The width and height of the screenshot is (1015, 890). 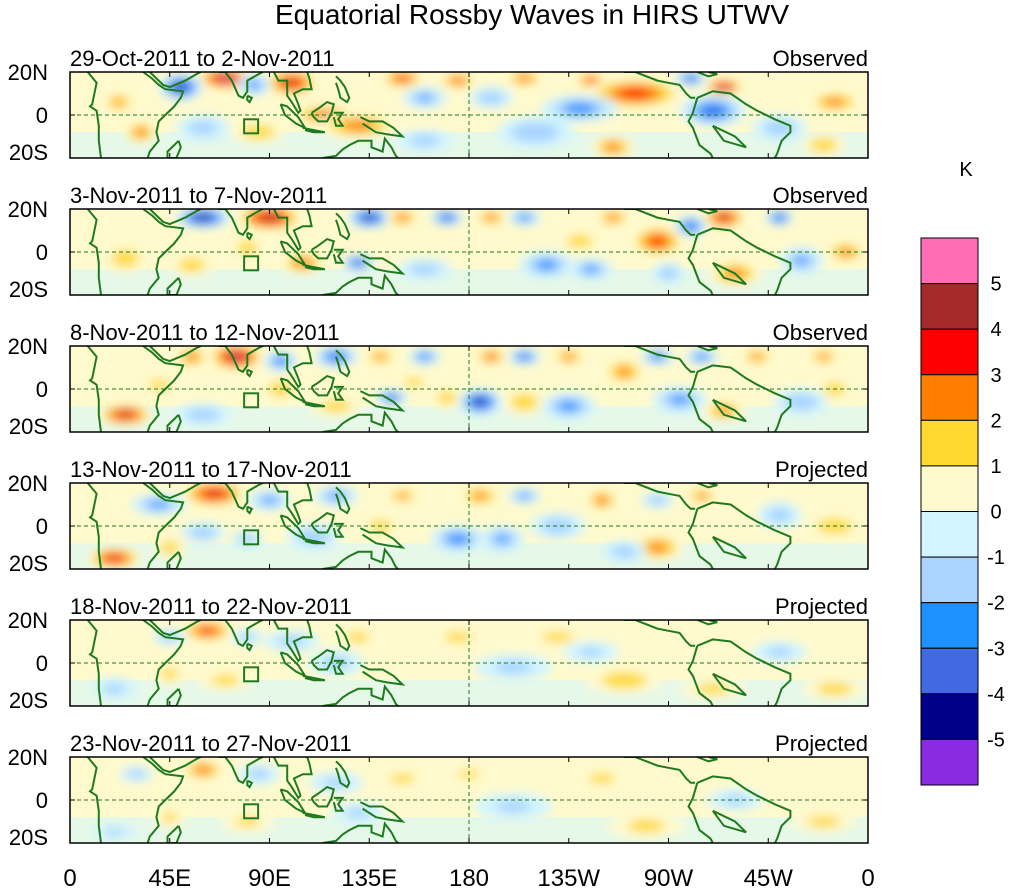 What do you see at coordinates (438, 105) in the screenshot?
I see `panel: 20N 0 20S 29-Oct-2011 to 2-Nov-2011 Observed` at bounding box center [438, 105].